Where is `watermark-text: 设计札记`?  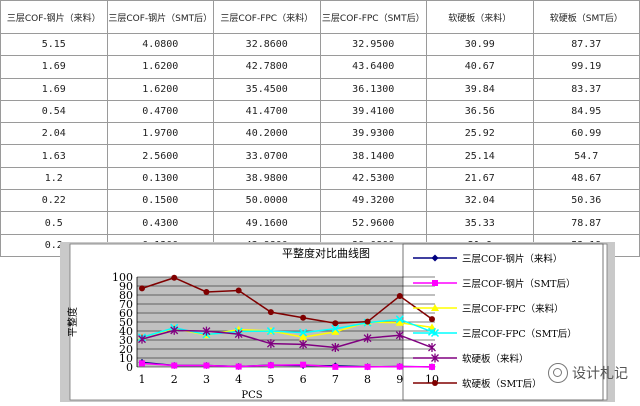
watermark-text: 设计札记 is located at coordinates (600, 374).